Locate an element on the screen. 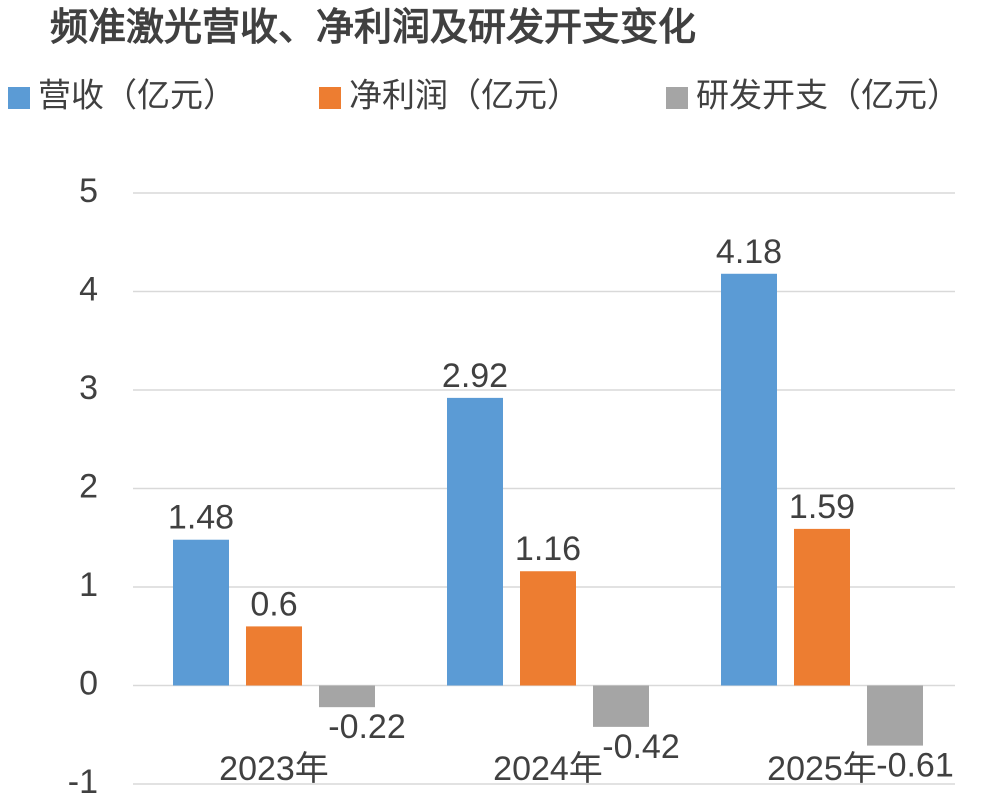  y-tick-label: -1 is located at coordinates (83, 782).